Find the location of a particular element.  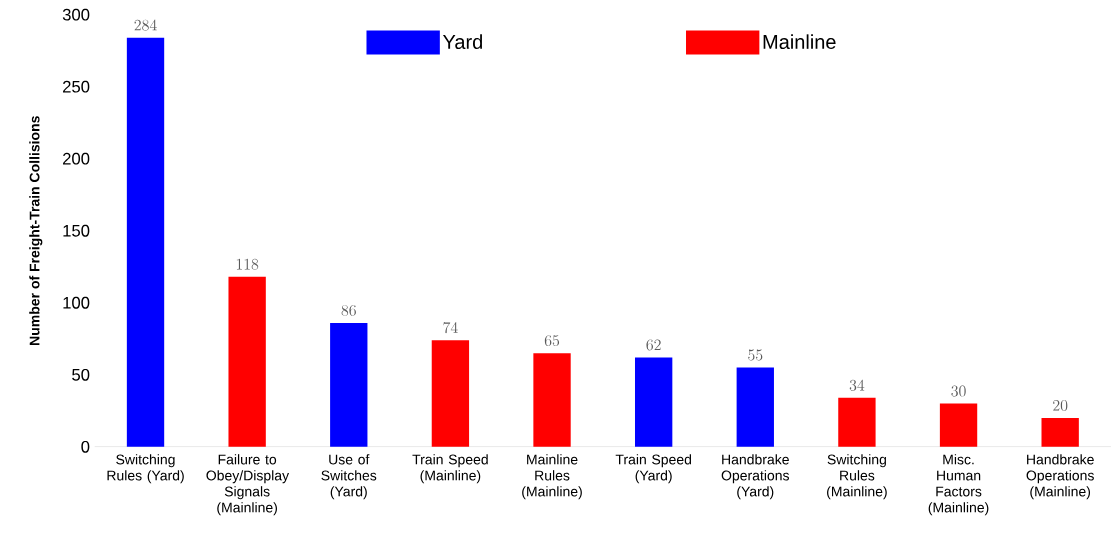

x-tick-label: Use of Switches (Yard) is located at coordinates (349, 477).